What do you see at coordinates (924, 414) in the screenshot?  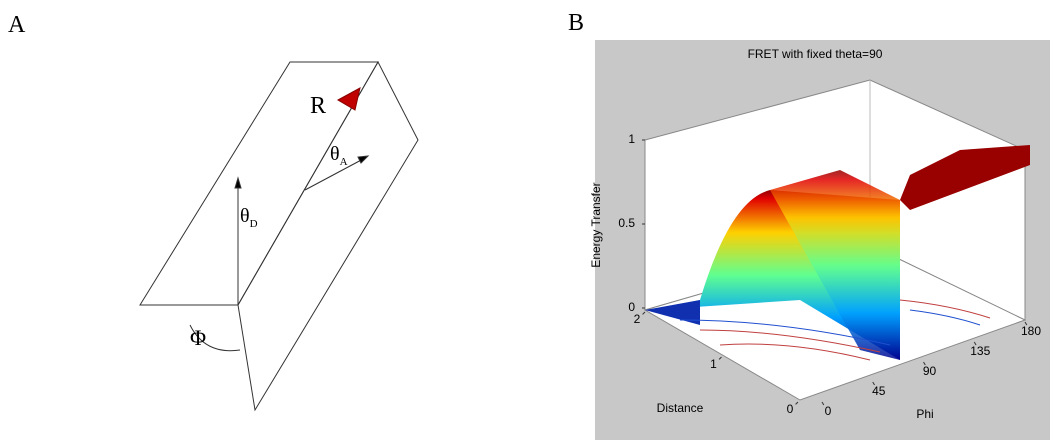 I see `y-axis-label: Phi` at bounding box center [924, 414].